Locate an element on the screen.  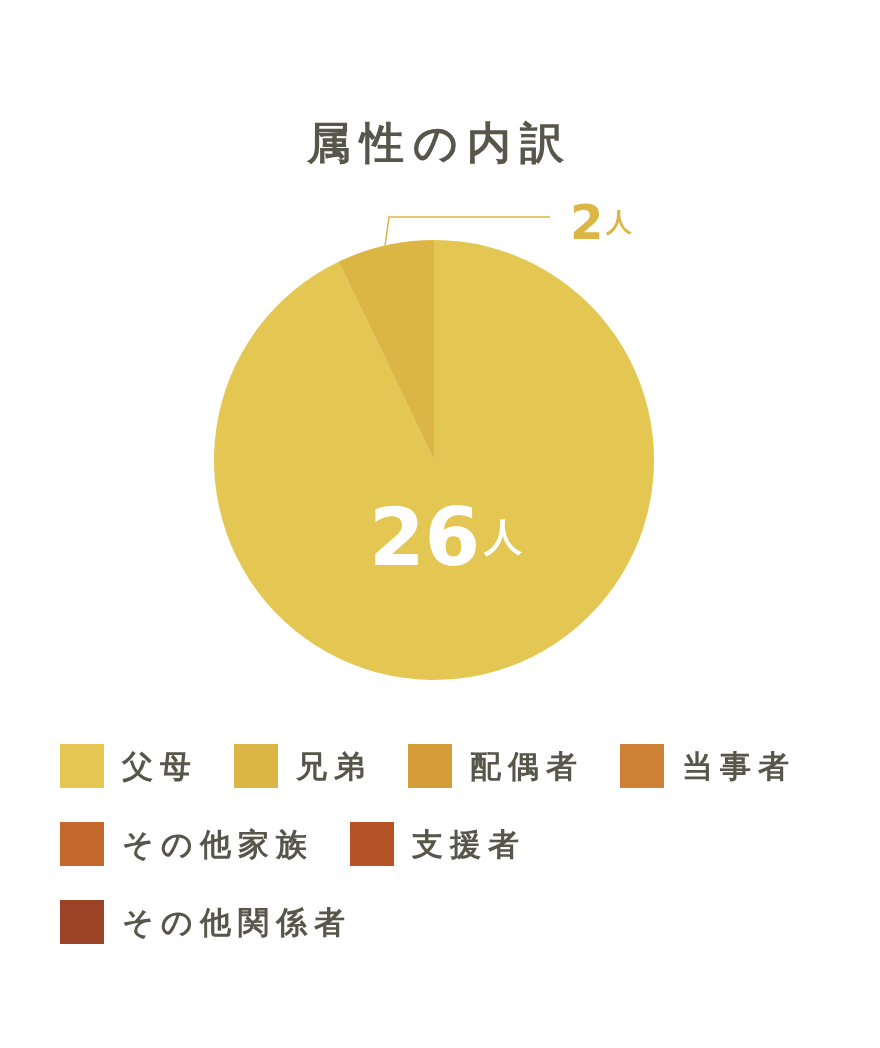
legend-label: 配偶者 is located at coordinates (527, 766).